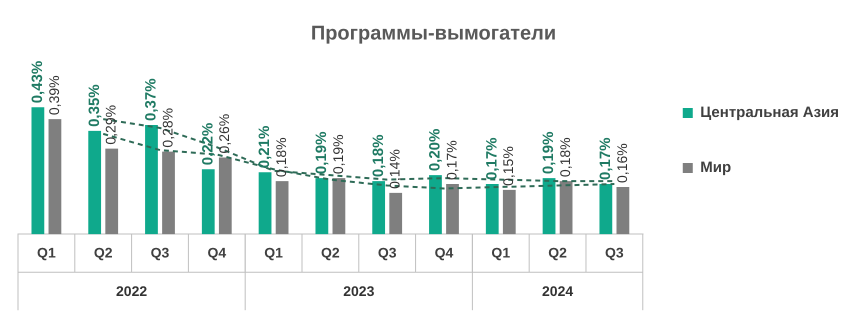 The image size is (867, 331). What do you see at coordinates (435, 150) in the screenshot?
I see `data-label: 0,20%` at bounding box center [435, 150].